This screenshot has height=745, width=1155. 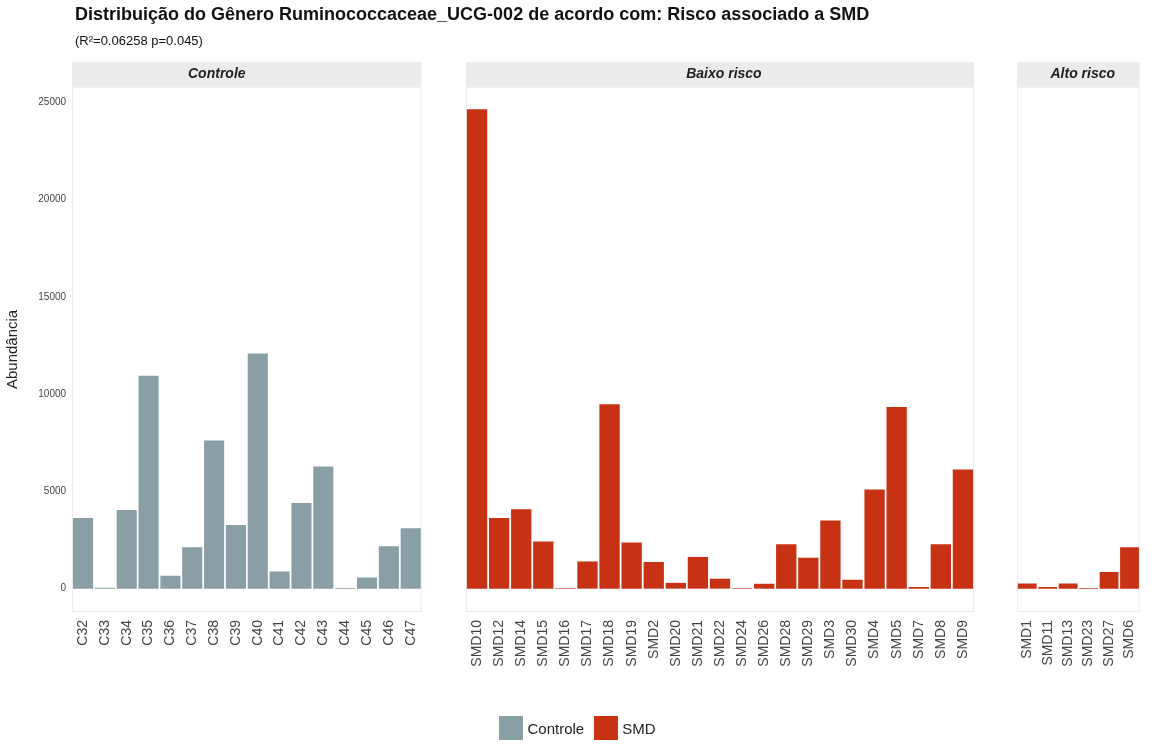 What do you see at coordinates (191, 632) in the screenshot?
I see `x-tick-label: C37` at bounding box center [191, 632].